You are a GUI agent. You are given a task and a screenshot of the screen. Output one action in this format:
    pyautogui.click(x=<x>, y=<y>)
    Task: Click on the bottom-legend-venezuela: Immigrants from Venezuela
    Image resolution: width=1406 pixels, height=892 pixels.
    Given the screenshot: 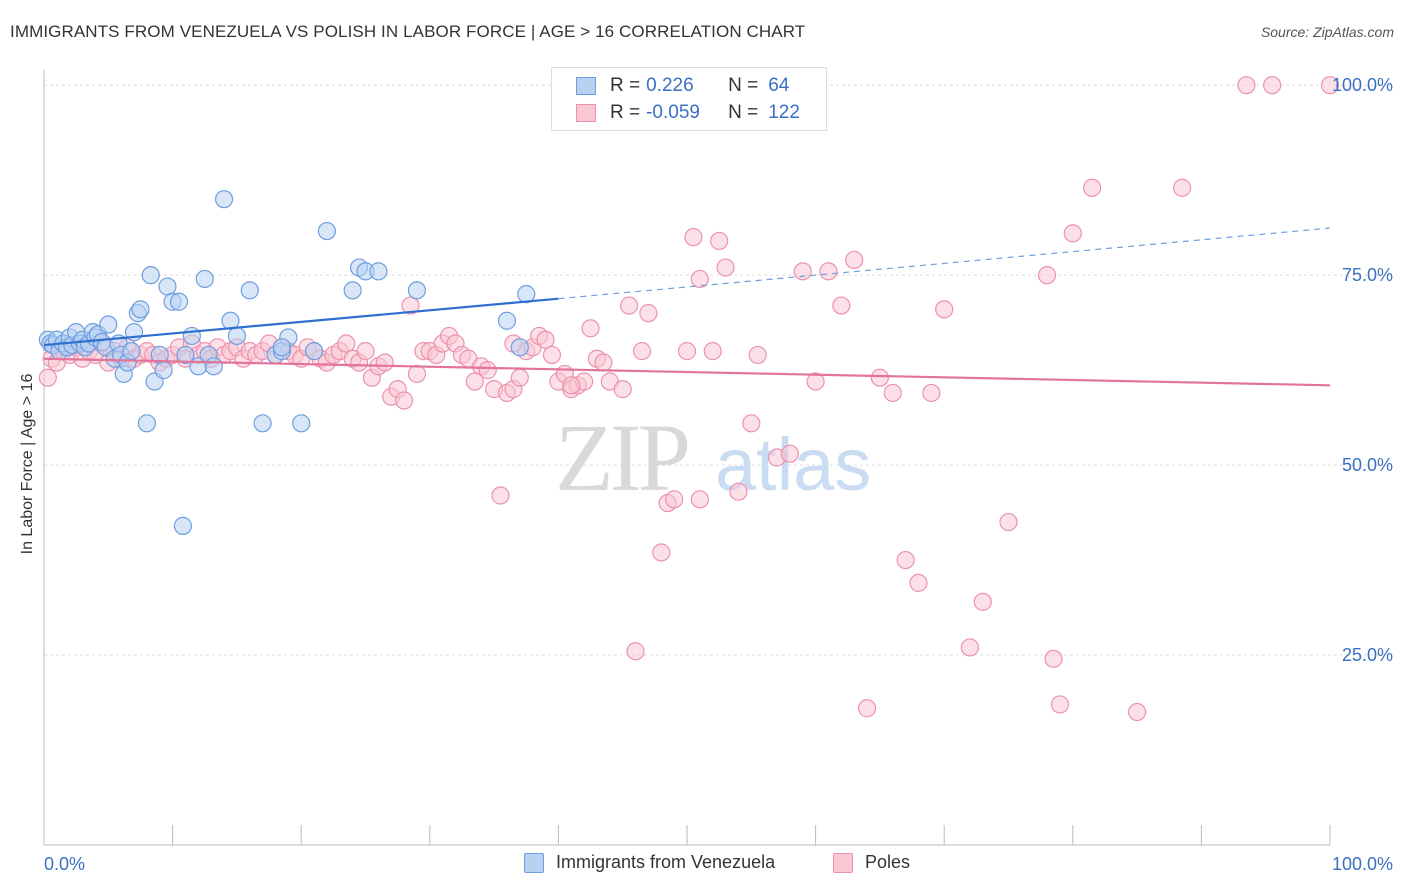 What is the action you would take?
    pyautogui.click(x=649, y=862)
    